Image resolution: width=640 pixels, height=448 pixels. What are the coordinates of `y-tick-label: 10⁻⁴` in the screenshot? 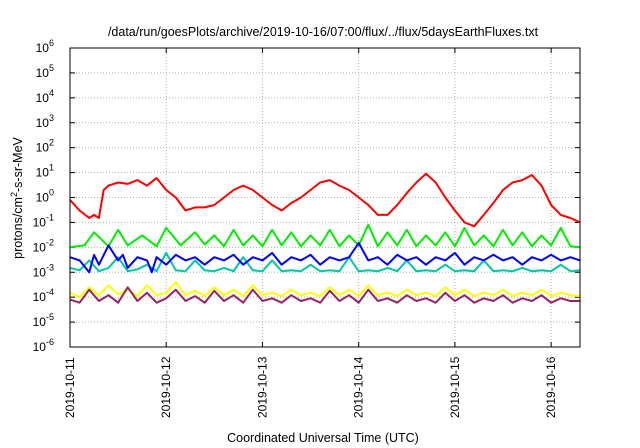 It's located at (43, 295).